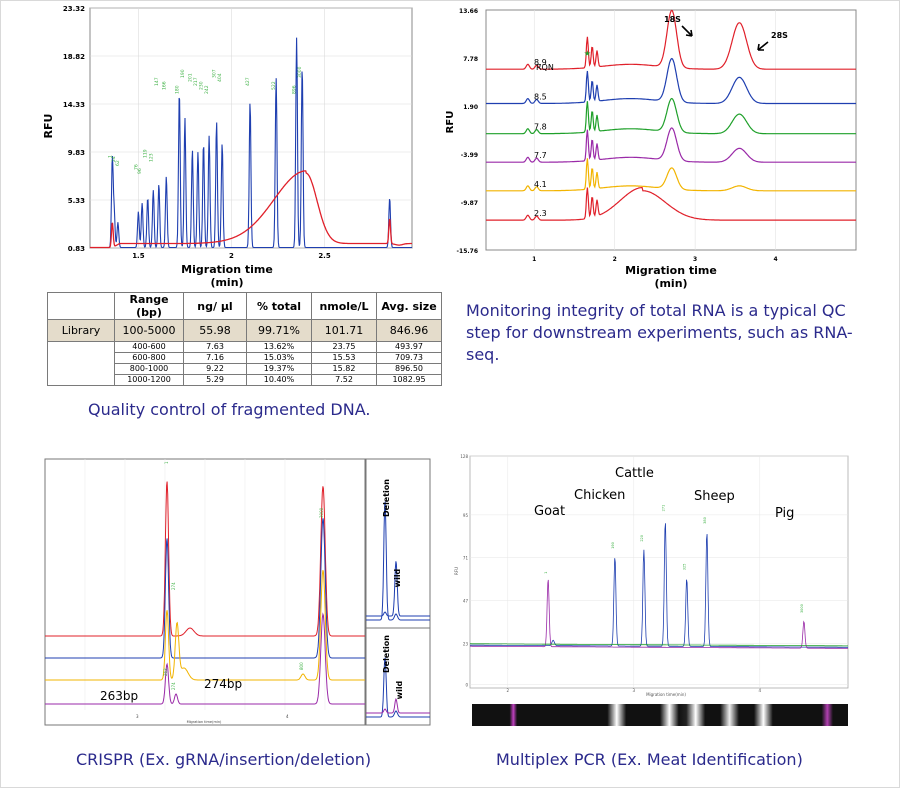  I want to click on peak-label: 896, so click(295, 89).